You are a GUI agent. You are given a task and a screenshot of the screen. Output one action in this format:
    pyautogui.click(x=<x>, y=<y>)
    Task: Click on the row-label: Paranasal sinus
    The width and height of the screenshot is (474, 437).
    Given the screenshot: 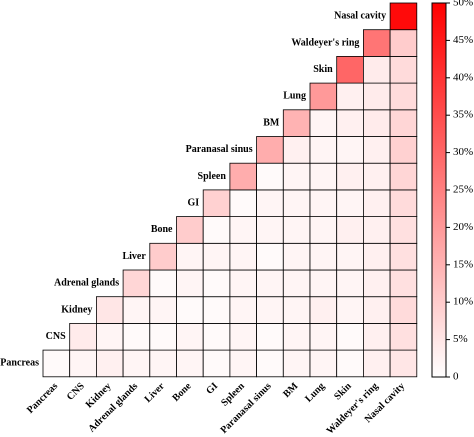 What is the action you would take?
    pyautogui.click(x=219, y=149)
    